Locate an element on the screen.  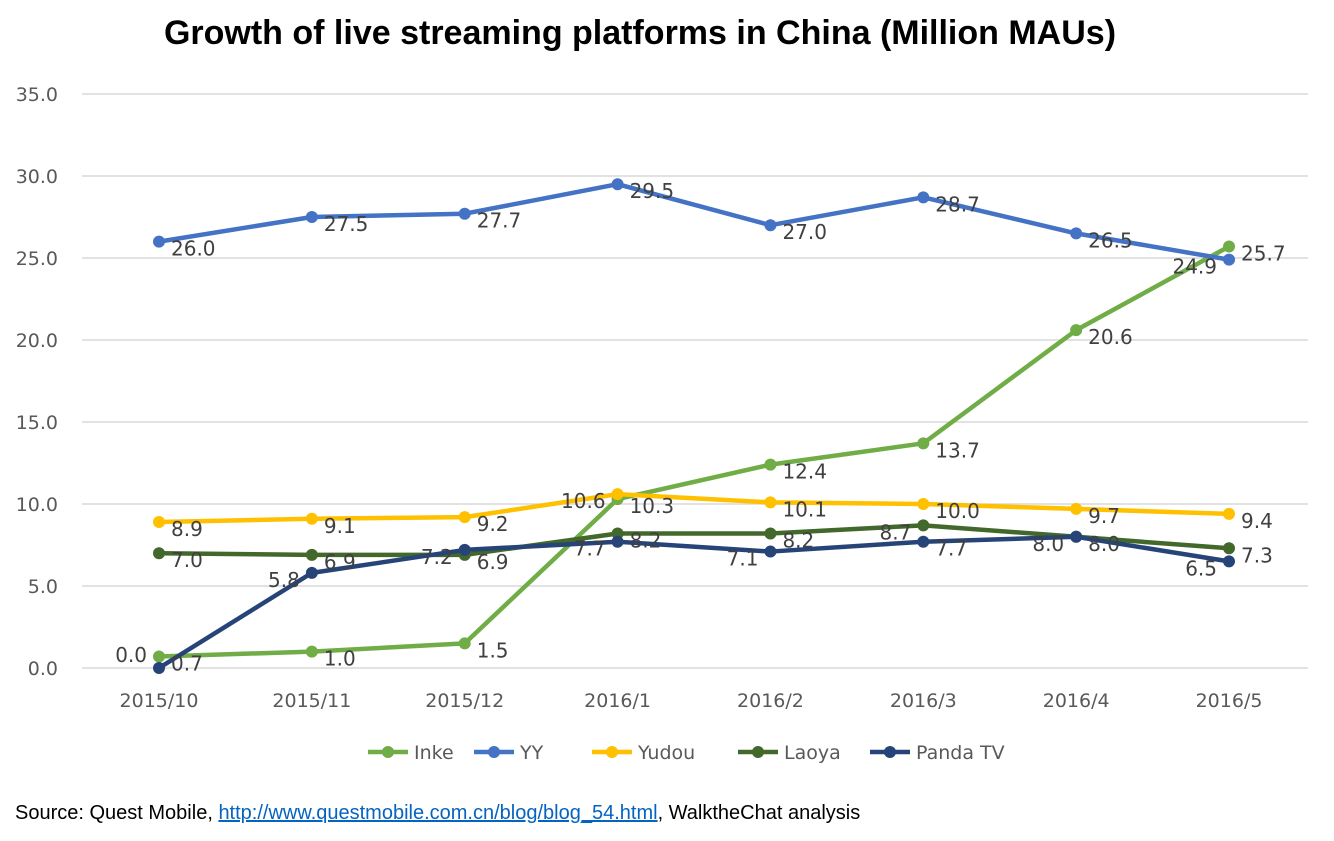
data-label: 8.0 is located at coordinates (1048, 544).